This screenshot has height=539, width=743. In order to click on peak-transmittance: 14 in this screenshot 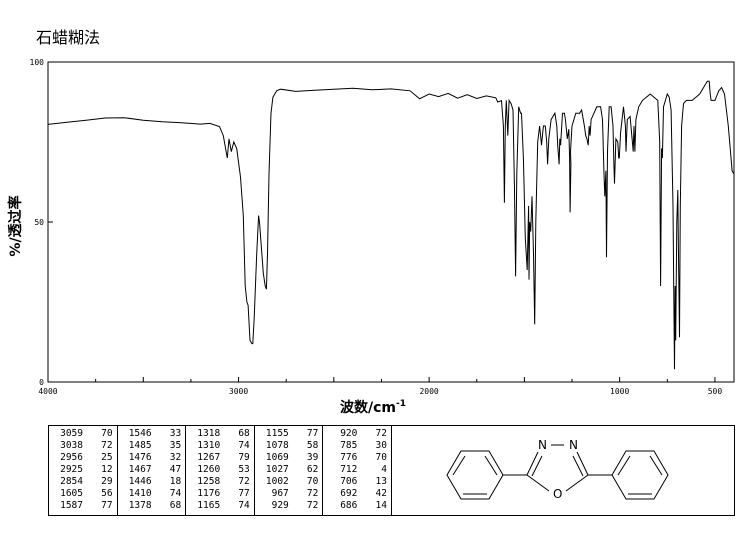, I will do `click(381, 505)`.